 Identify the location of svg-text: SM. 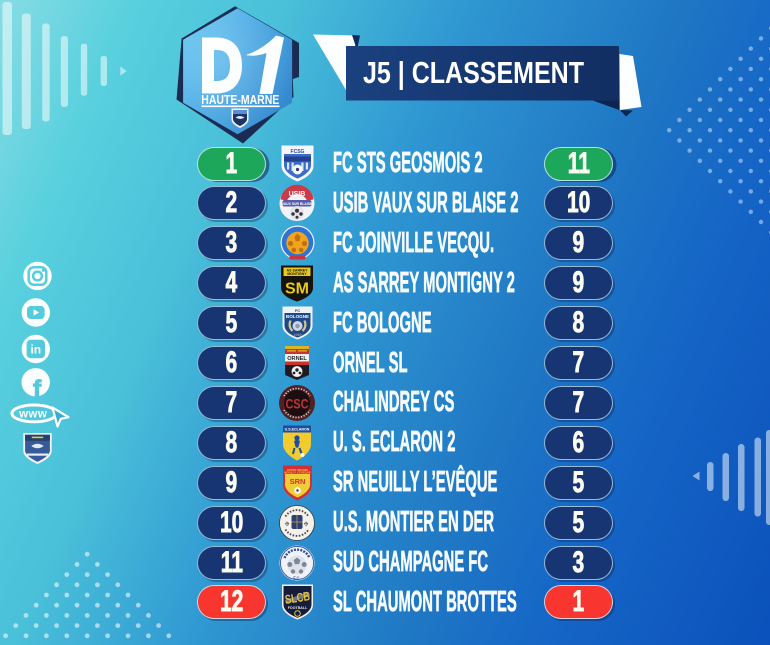
(297, 288).